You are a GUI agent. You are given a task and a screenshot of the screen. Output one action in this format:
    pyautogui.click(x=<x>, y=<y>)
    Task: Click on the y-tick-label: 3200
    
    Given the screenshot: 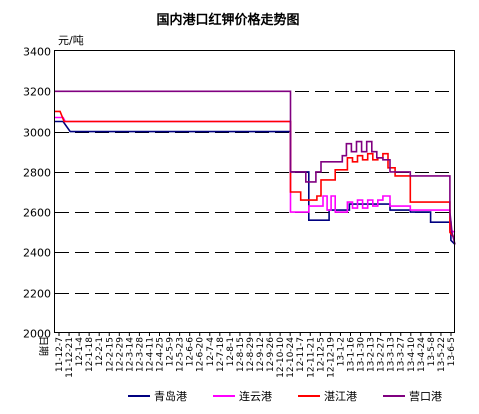 What is the action you would take?
    pyautogui.click(x=37, y=92)
    